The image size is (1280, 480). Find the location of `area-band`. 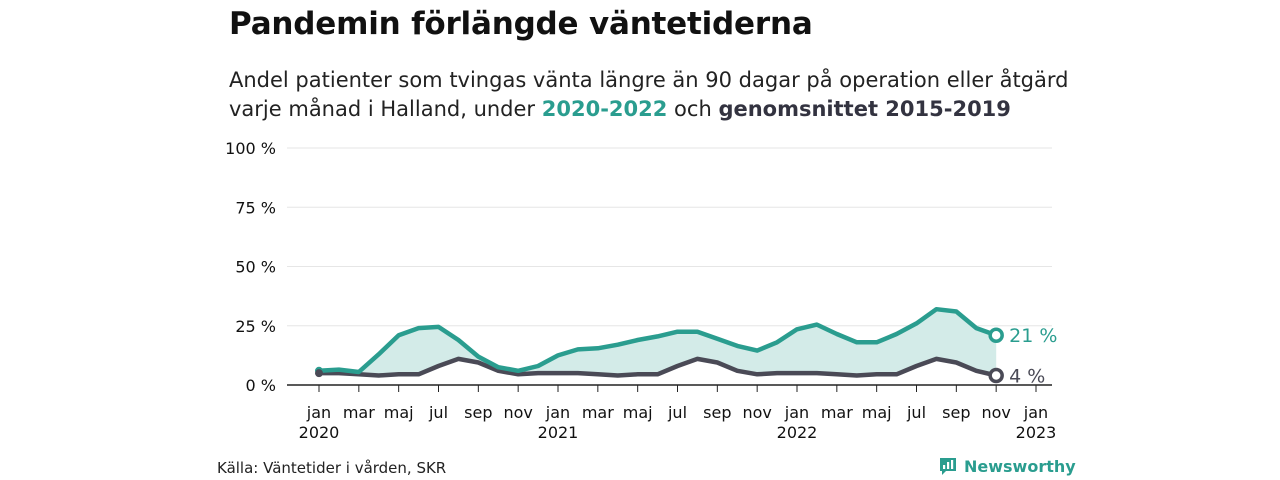

area-band is located at coordinates (658, 342).